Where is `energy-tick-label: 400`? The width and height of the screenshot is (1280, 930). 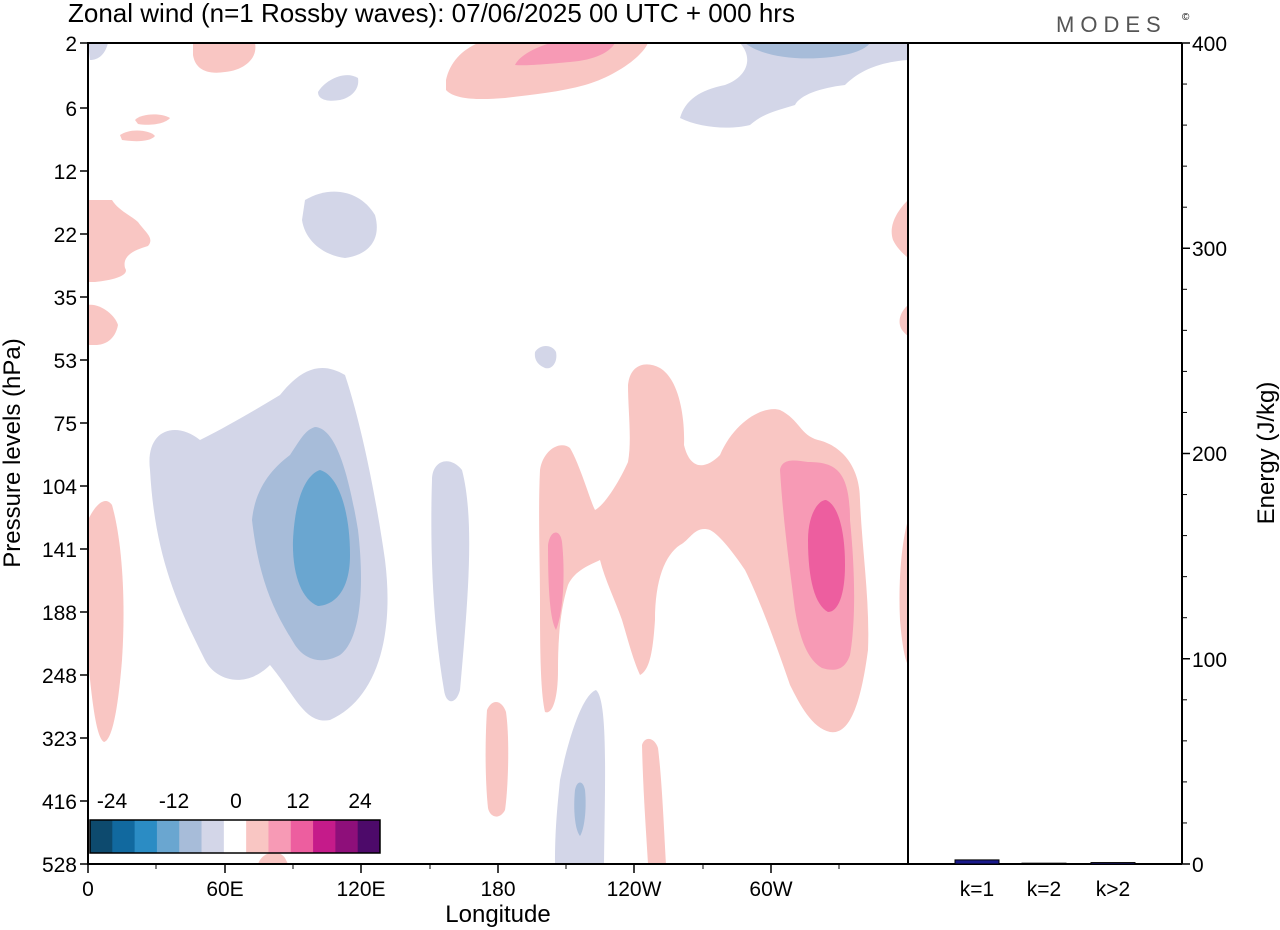
energy-tick-label: 400 is located at coordinates (1209, 44).